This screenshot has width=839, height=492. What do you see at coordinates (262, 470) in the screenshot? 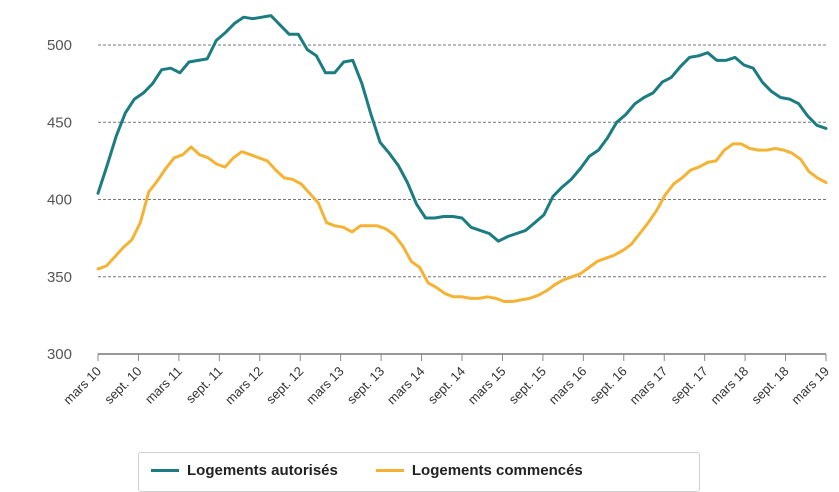
I see `legend-label-series-1: Logements autorisés` at bounding box center [262, 470].